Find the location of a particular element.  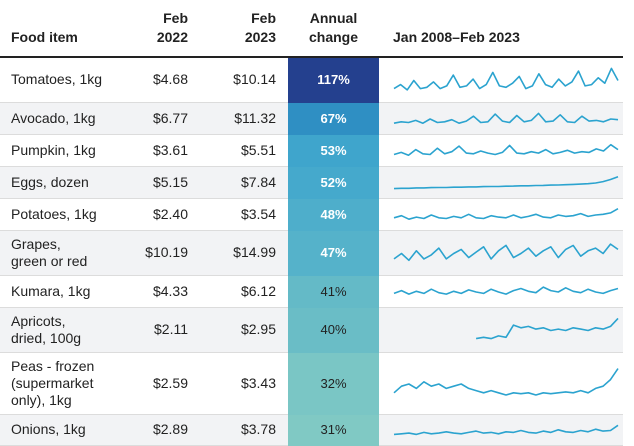

cell-annual-change: 53% is located at coordinates (333, 150).